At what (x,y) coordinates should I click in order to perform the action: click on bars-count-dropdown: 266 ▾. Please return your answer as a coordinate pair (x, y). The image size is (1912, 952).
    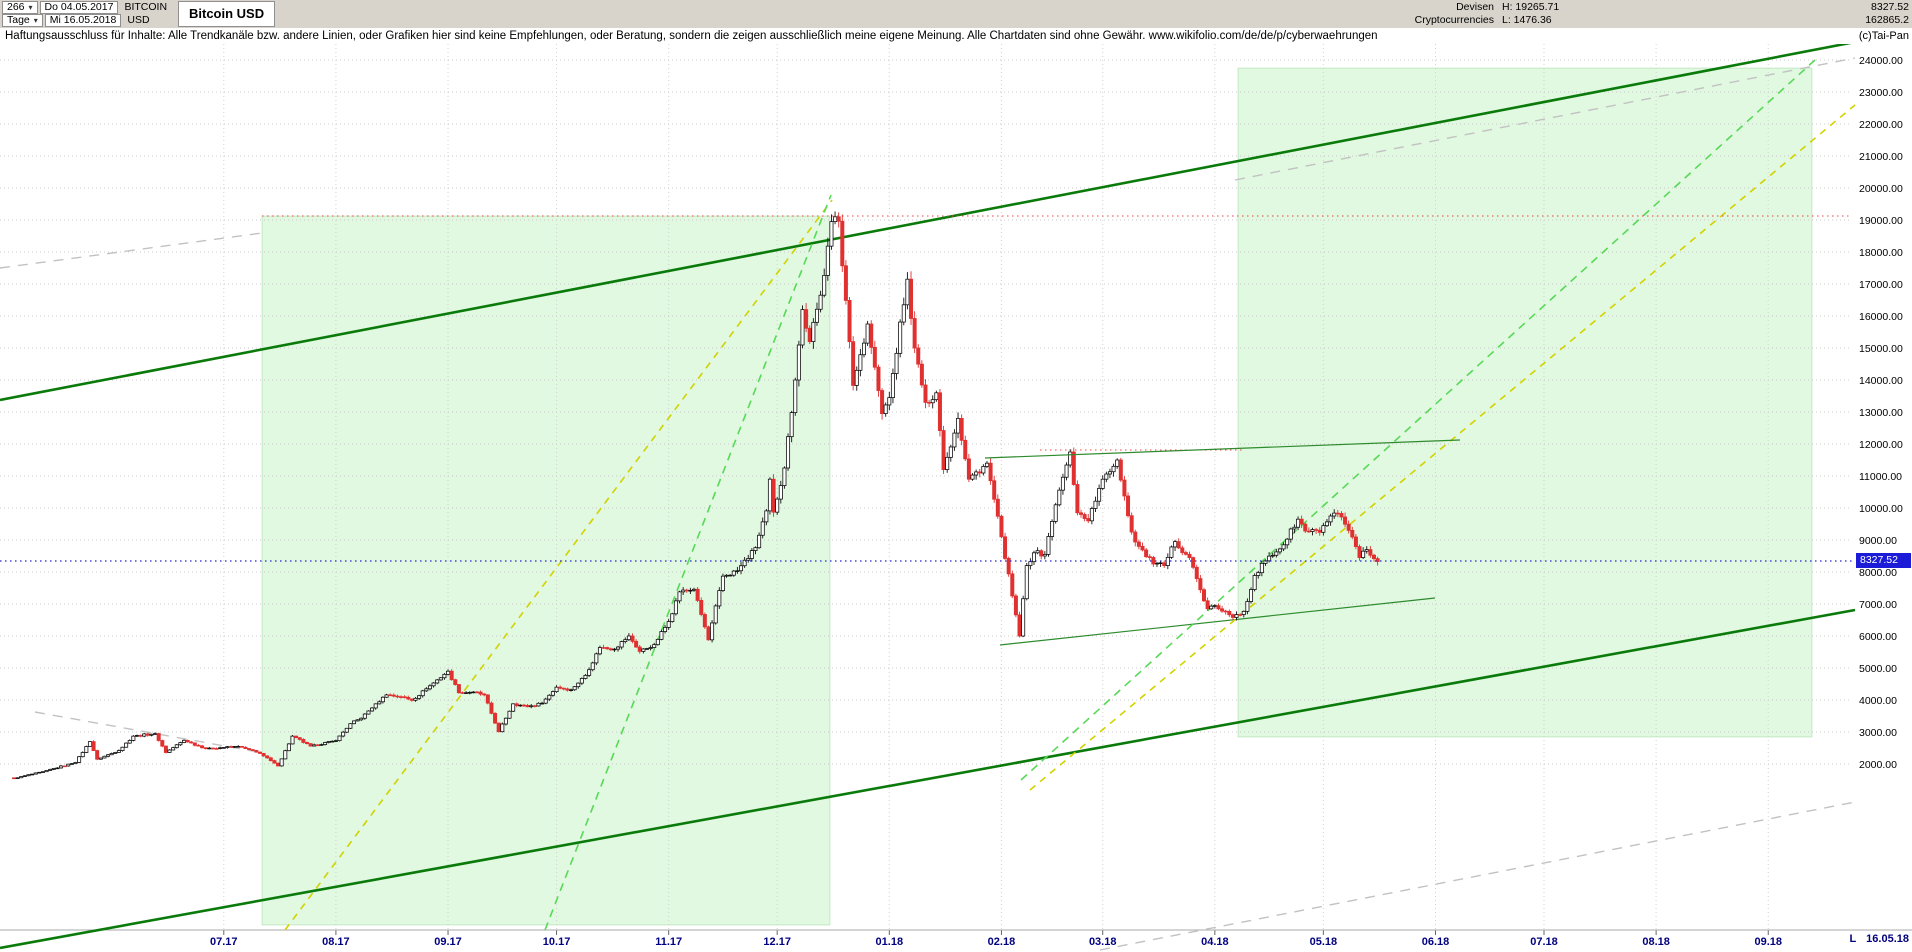
    Looking at the image, I should click on (20, 7).